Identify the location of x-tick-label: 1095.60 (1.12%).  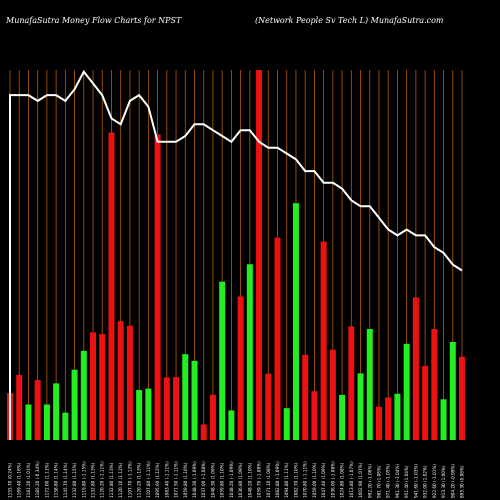
(157, 480).